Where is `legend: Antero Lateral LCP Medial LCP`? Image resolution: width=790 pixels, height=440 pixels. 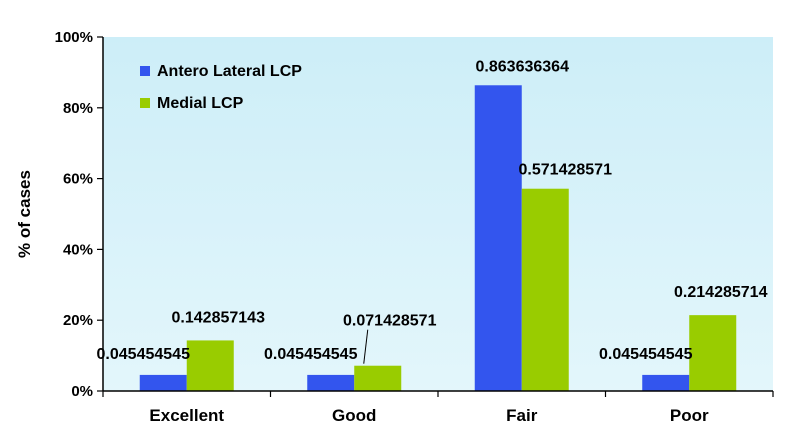 legend: Antero Lateral LCP Medial LCP is located at coordinates (221, 87).